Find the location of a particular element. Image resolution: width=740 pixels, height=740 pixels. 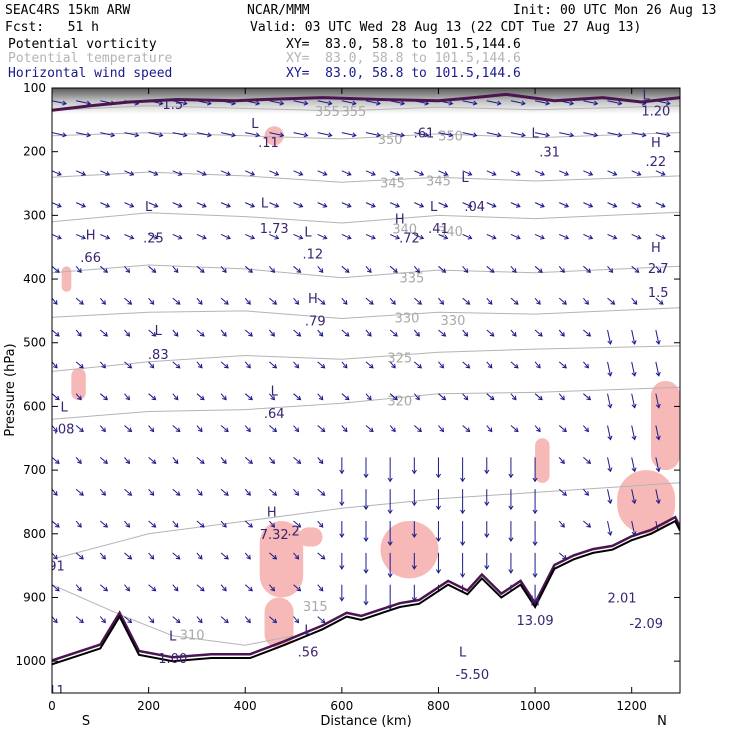

pv-extremum-label: .25 is located at coordinates (153, 239).